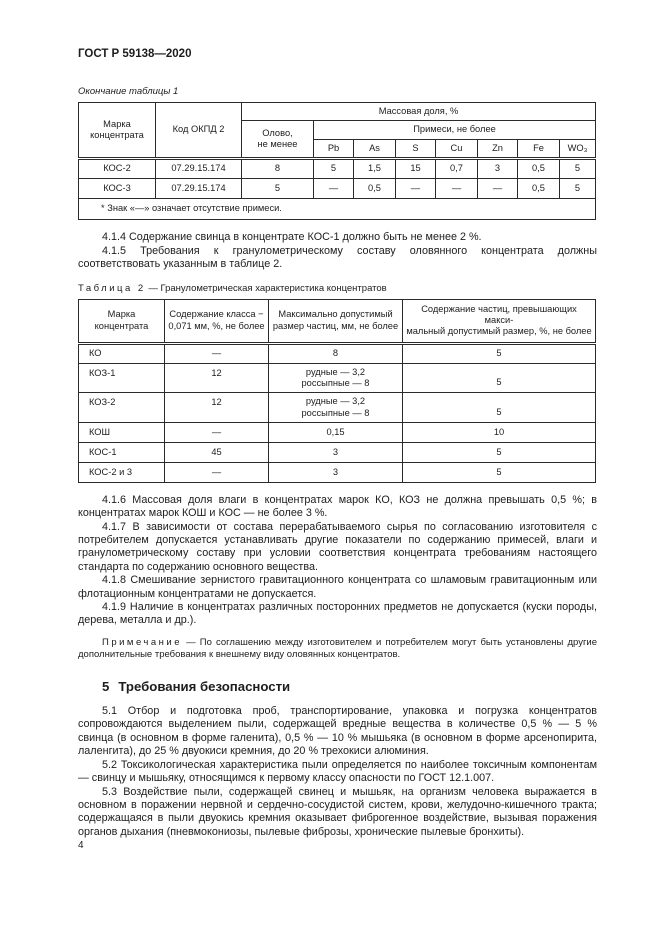 Image resolution: width=661 pixels, height=935 pixels. What do you see at coordinates (456, 168) in the screenshot?
I see `t1-cell-cu: 0,7` at bounding box center [456, 168].